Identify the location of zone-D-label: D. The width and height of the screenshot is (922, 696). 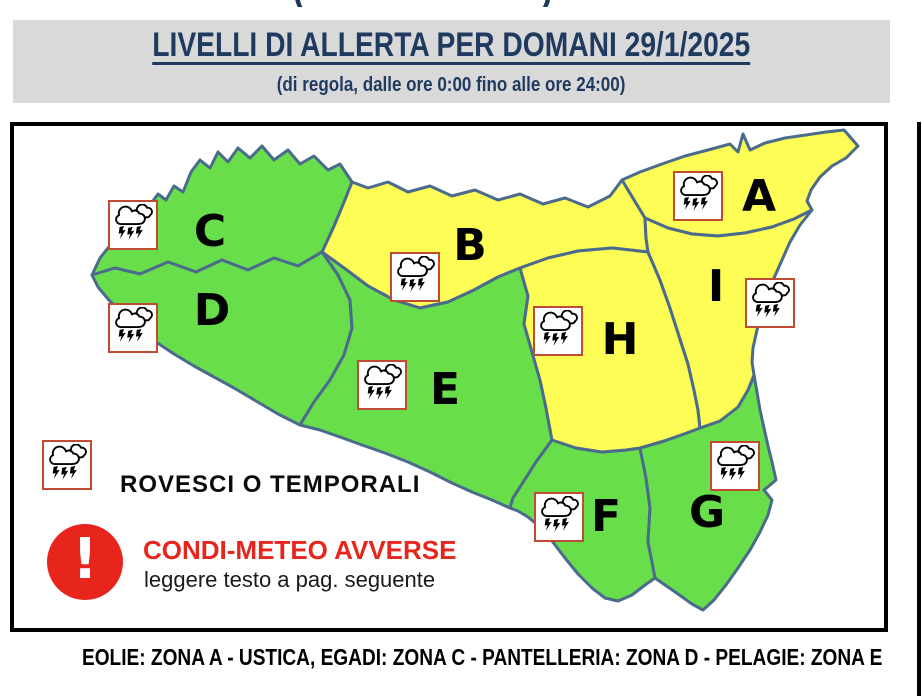
(212, 310).